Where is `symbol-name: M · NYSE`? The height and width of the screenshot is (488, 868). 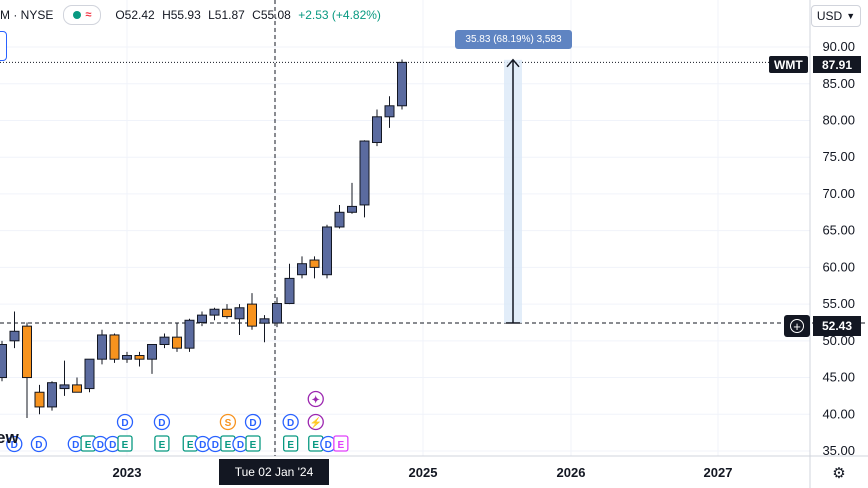
symbol-name: M · NYSE is located at coordinates (27, 15).